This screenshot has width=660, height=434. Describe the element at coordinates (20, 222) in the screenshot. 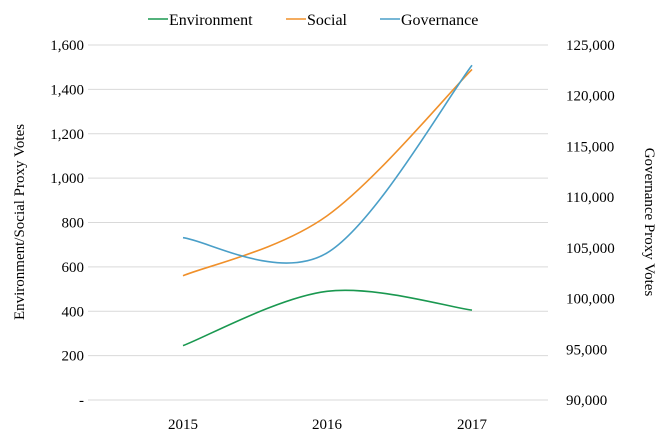

I see `left-axis-title: Environment/Social Proxy Votes` at that location.